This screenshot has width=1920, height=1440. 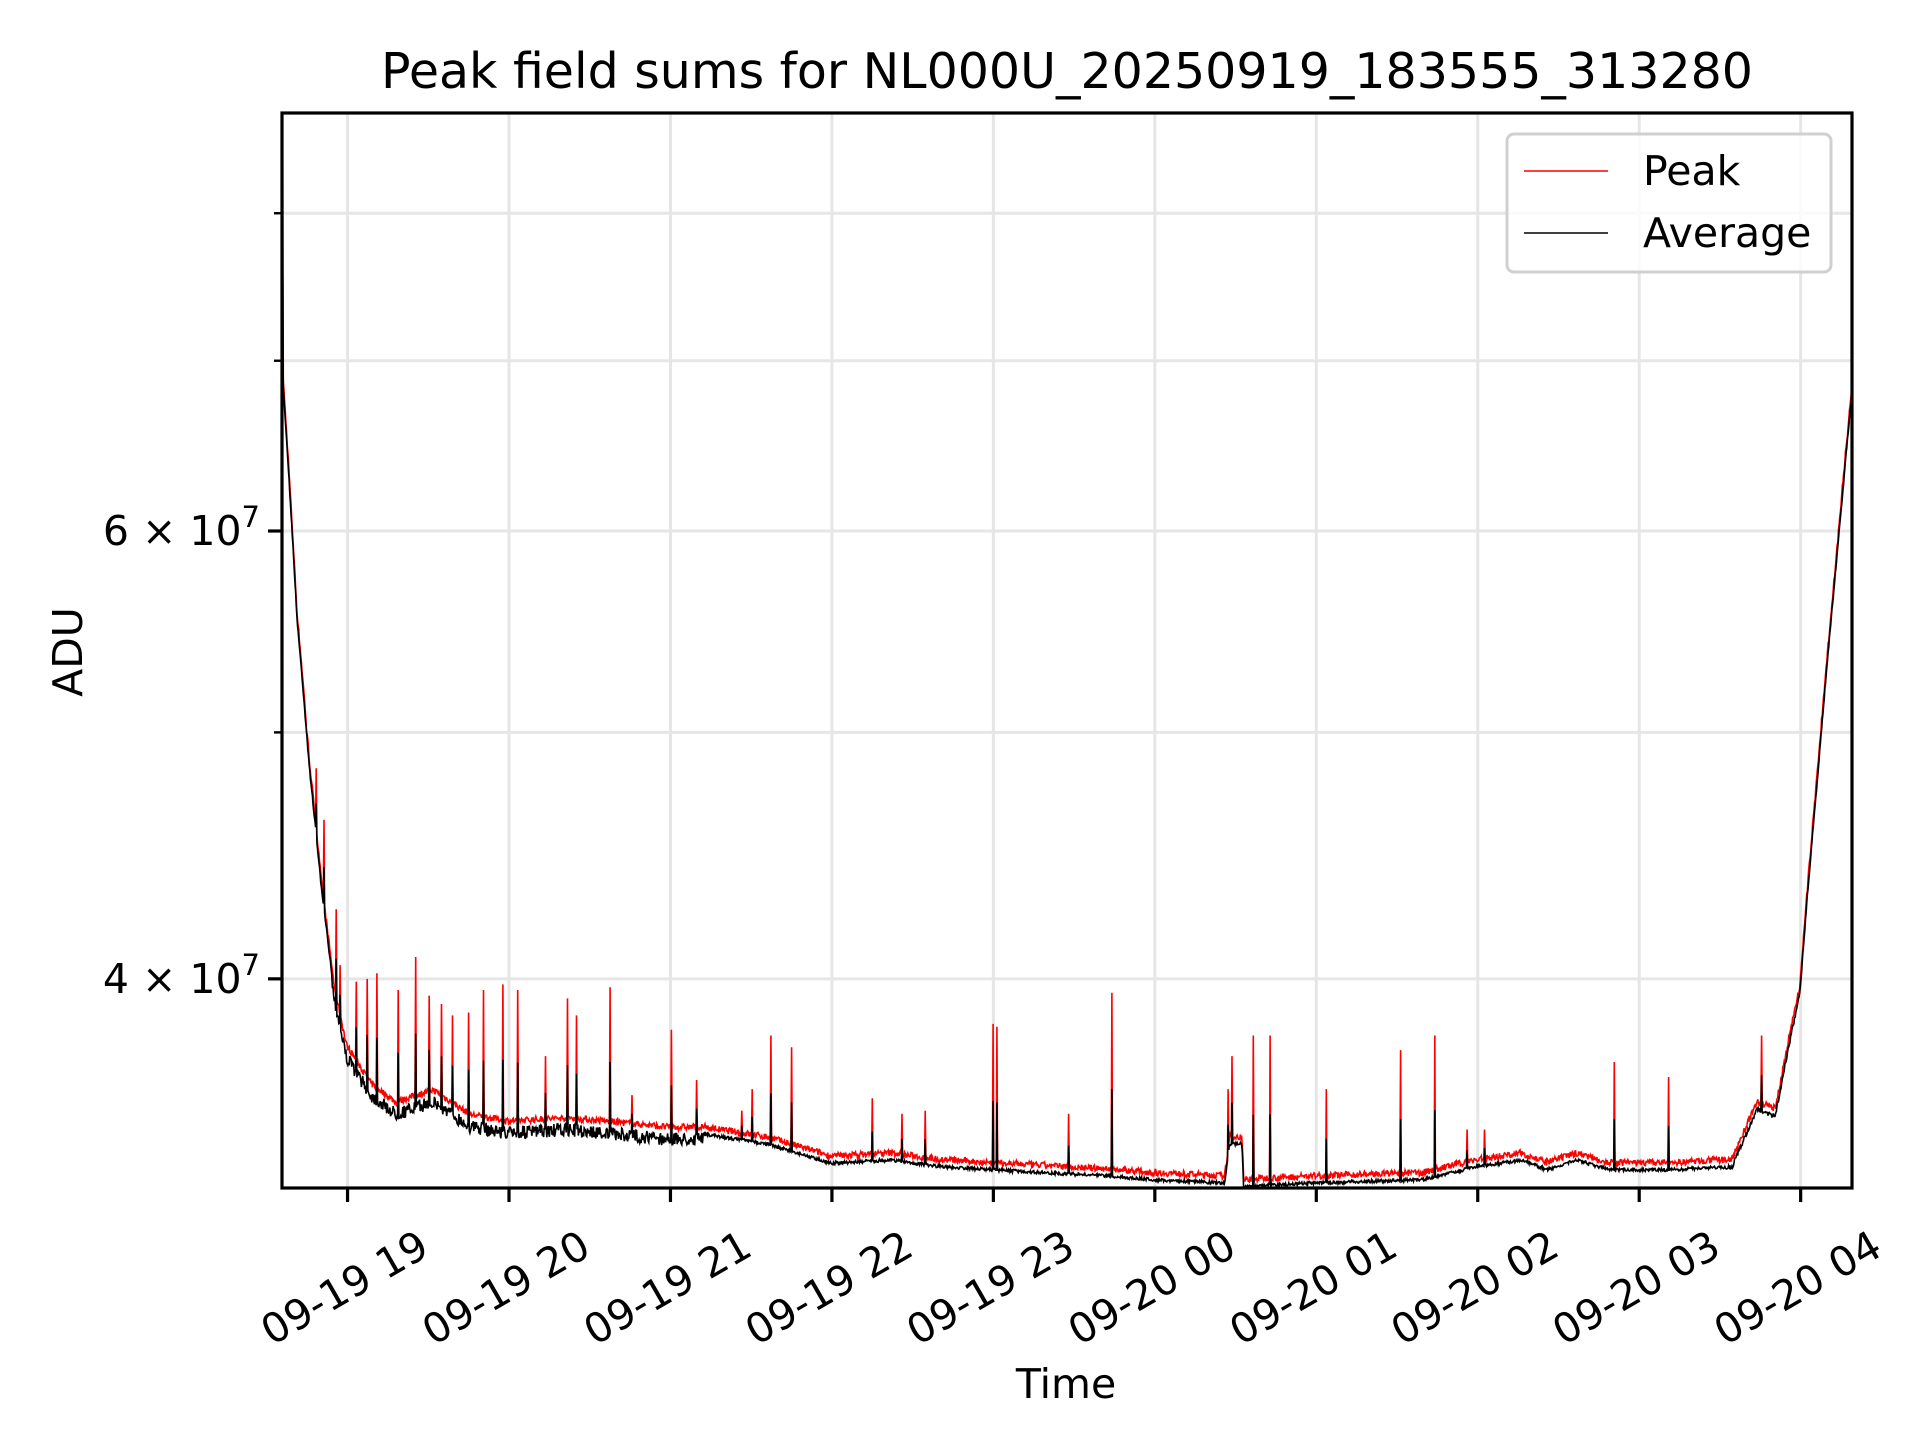 I want to click on y-tick-label: 6 × 10⁷, so click(x=181, y=527).